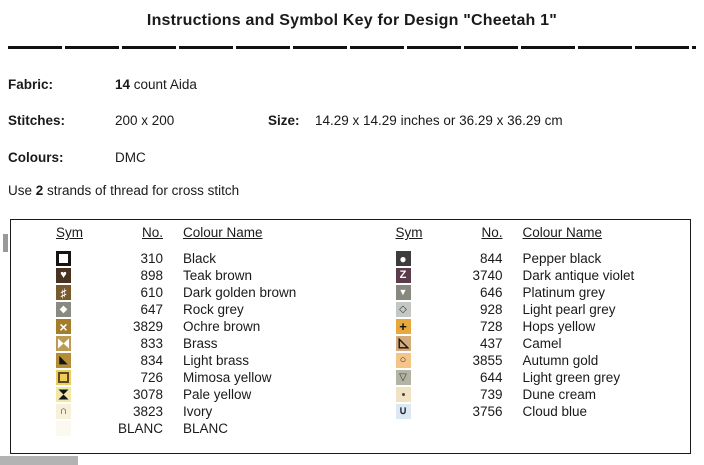  What do you see at coordinates (198, 411) in the screenshot?
I see `colour-name: Ivory` at bounding box center [198, 411].